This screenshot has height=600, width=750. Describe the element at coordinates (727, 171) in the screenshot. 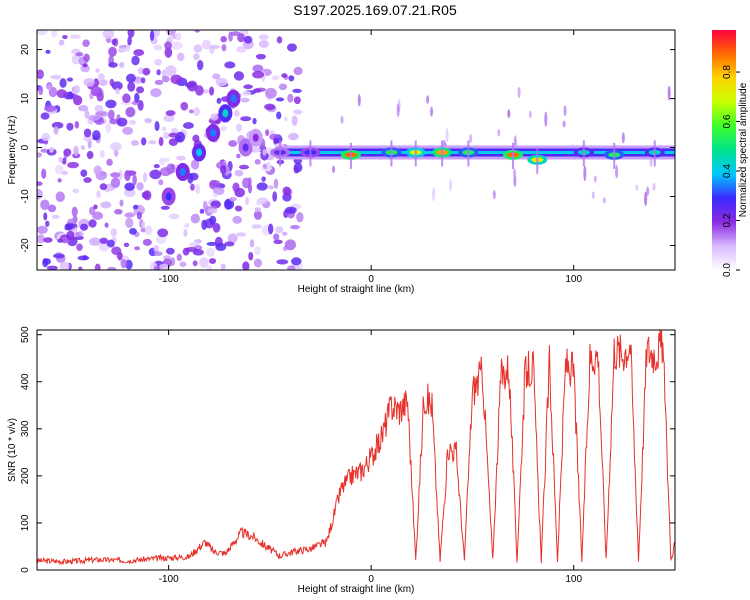

I see `colorbar-tick-label: 0.4` at that location.